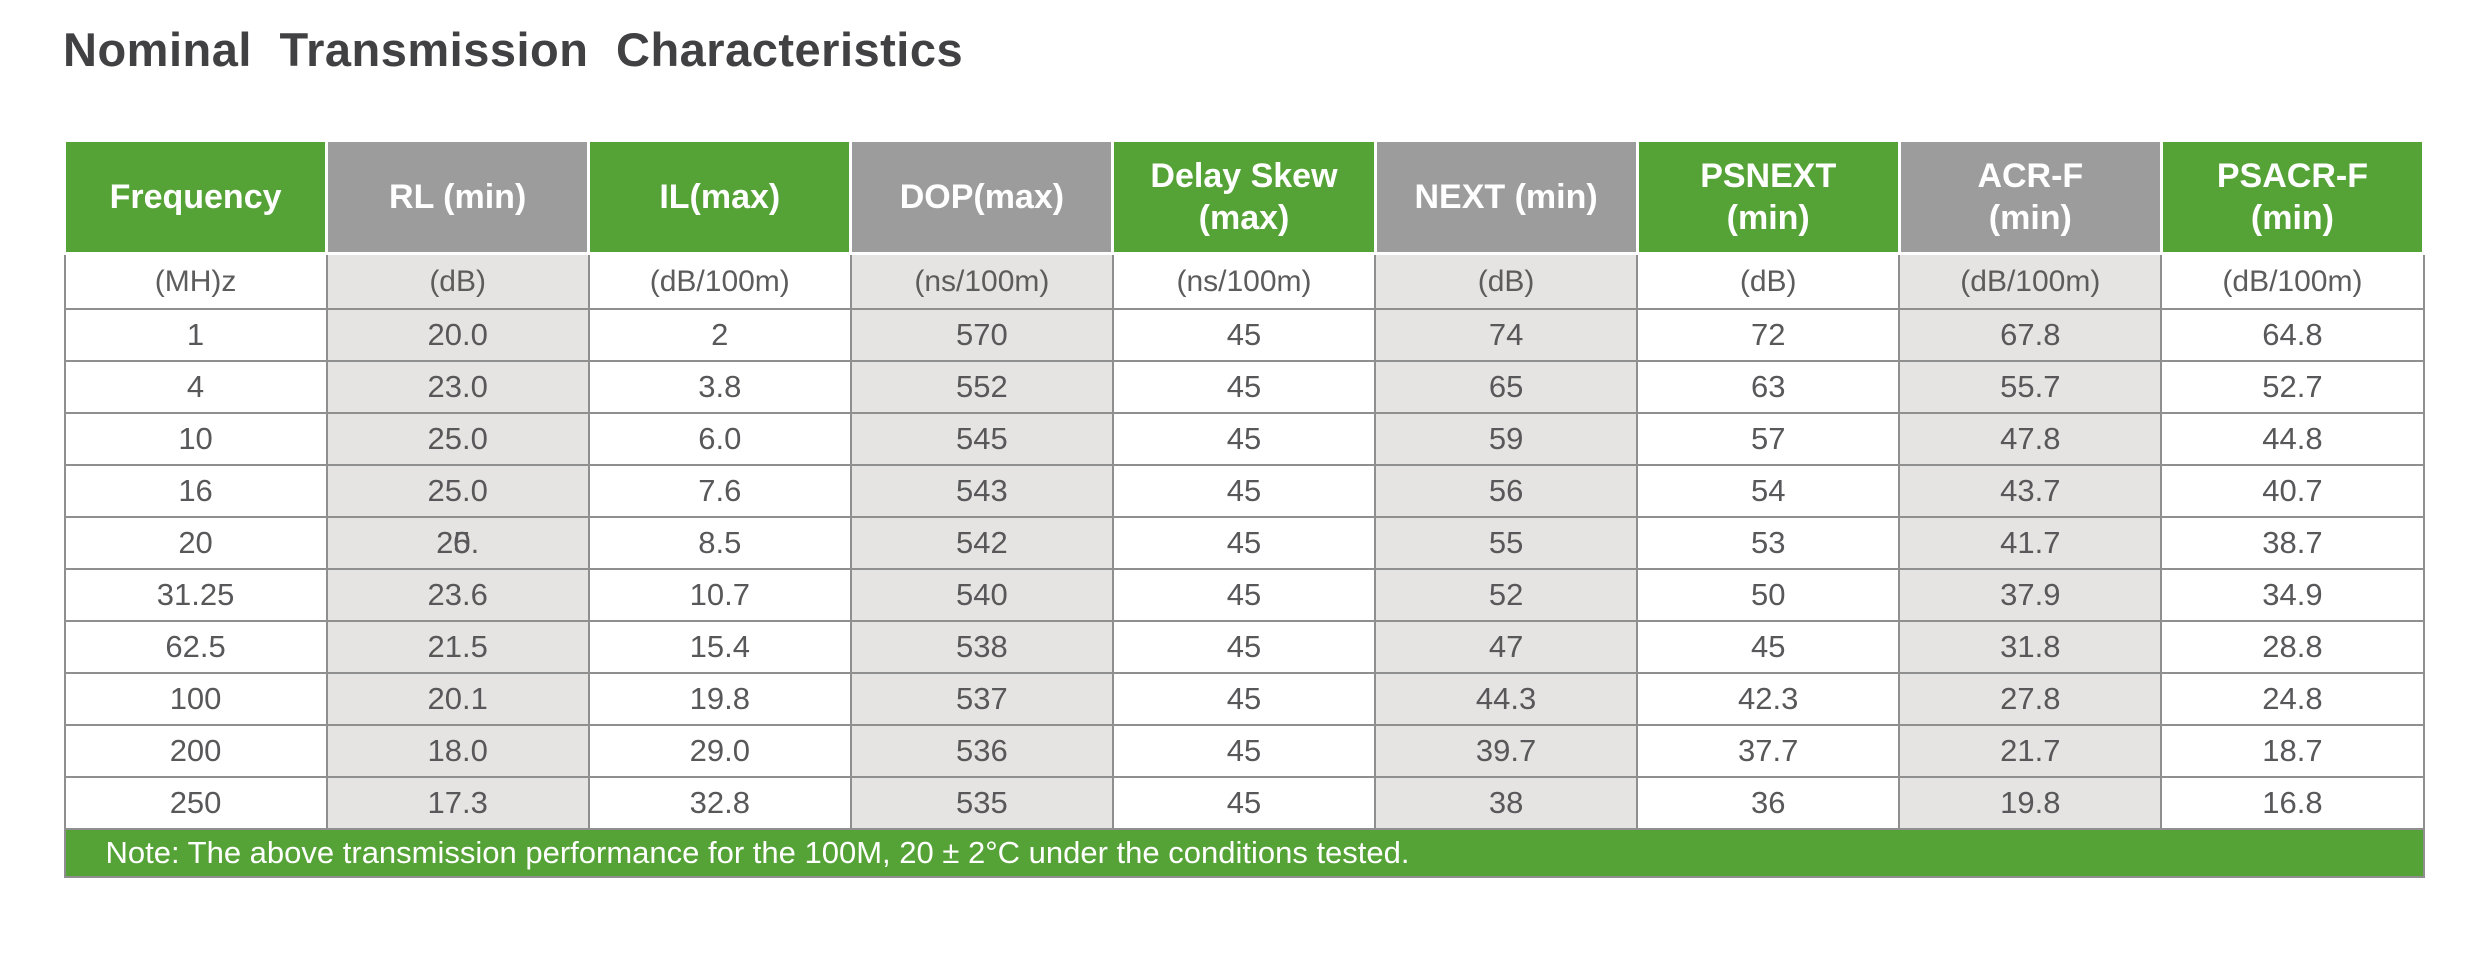 The height and width of the screenshot is (973, 2480). Describe the element at coordinates (719, 751) in the screenshot. I see `cell-il-max: 29.0` at that location.